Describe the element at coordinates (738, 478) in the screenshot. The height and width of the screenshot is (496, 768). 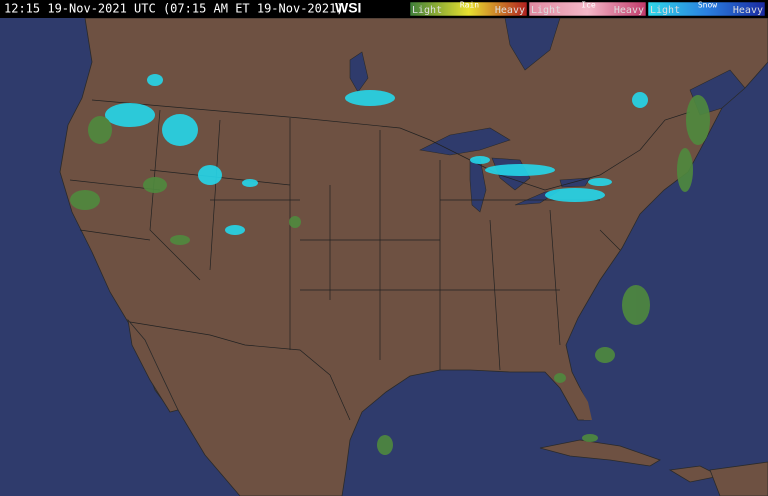
I see `land-caribbean` at that location.